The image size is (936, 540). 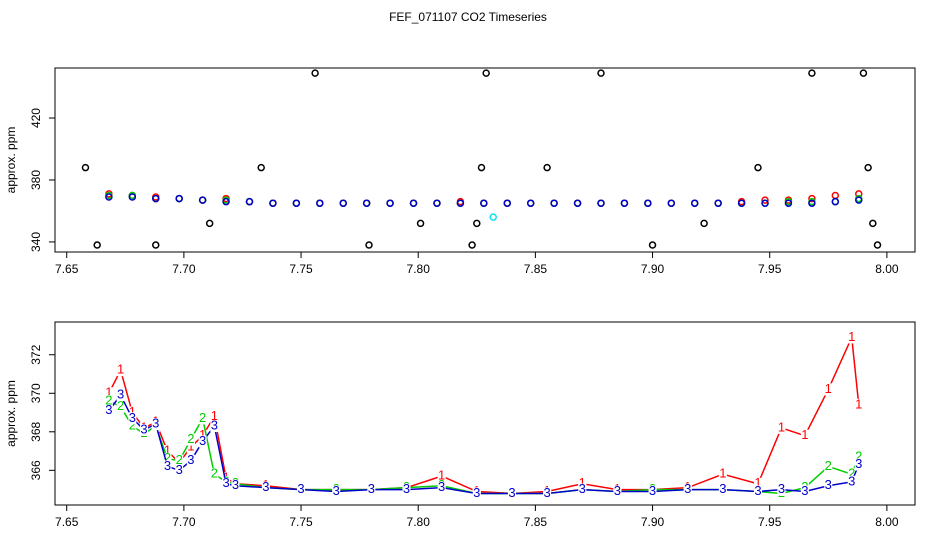 I want to click on series-line, so click(x=484, y=447).